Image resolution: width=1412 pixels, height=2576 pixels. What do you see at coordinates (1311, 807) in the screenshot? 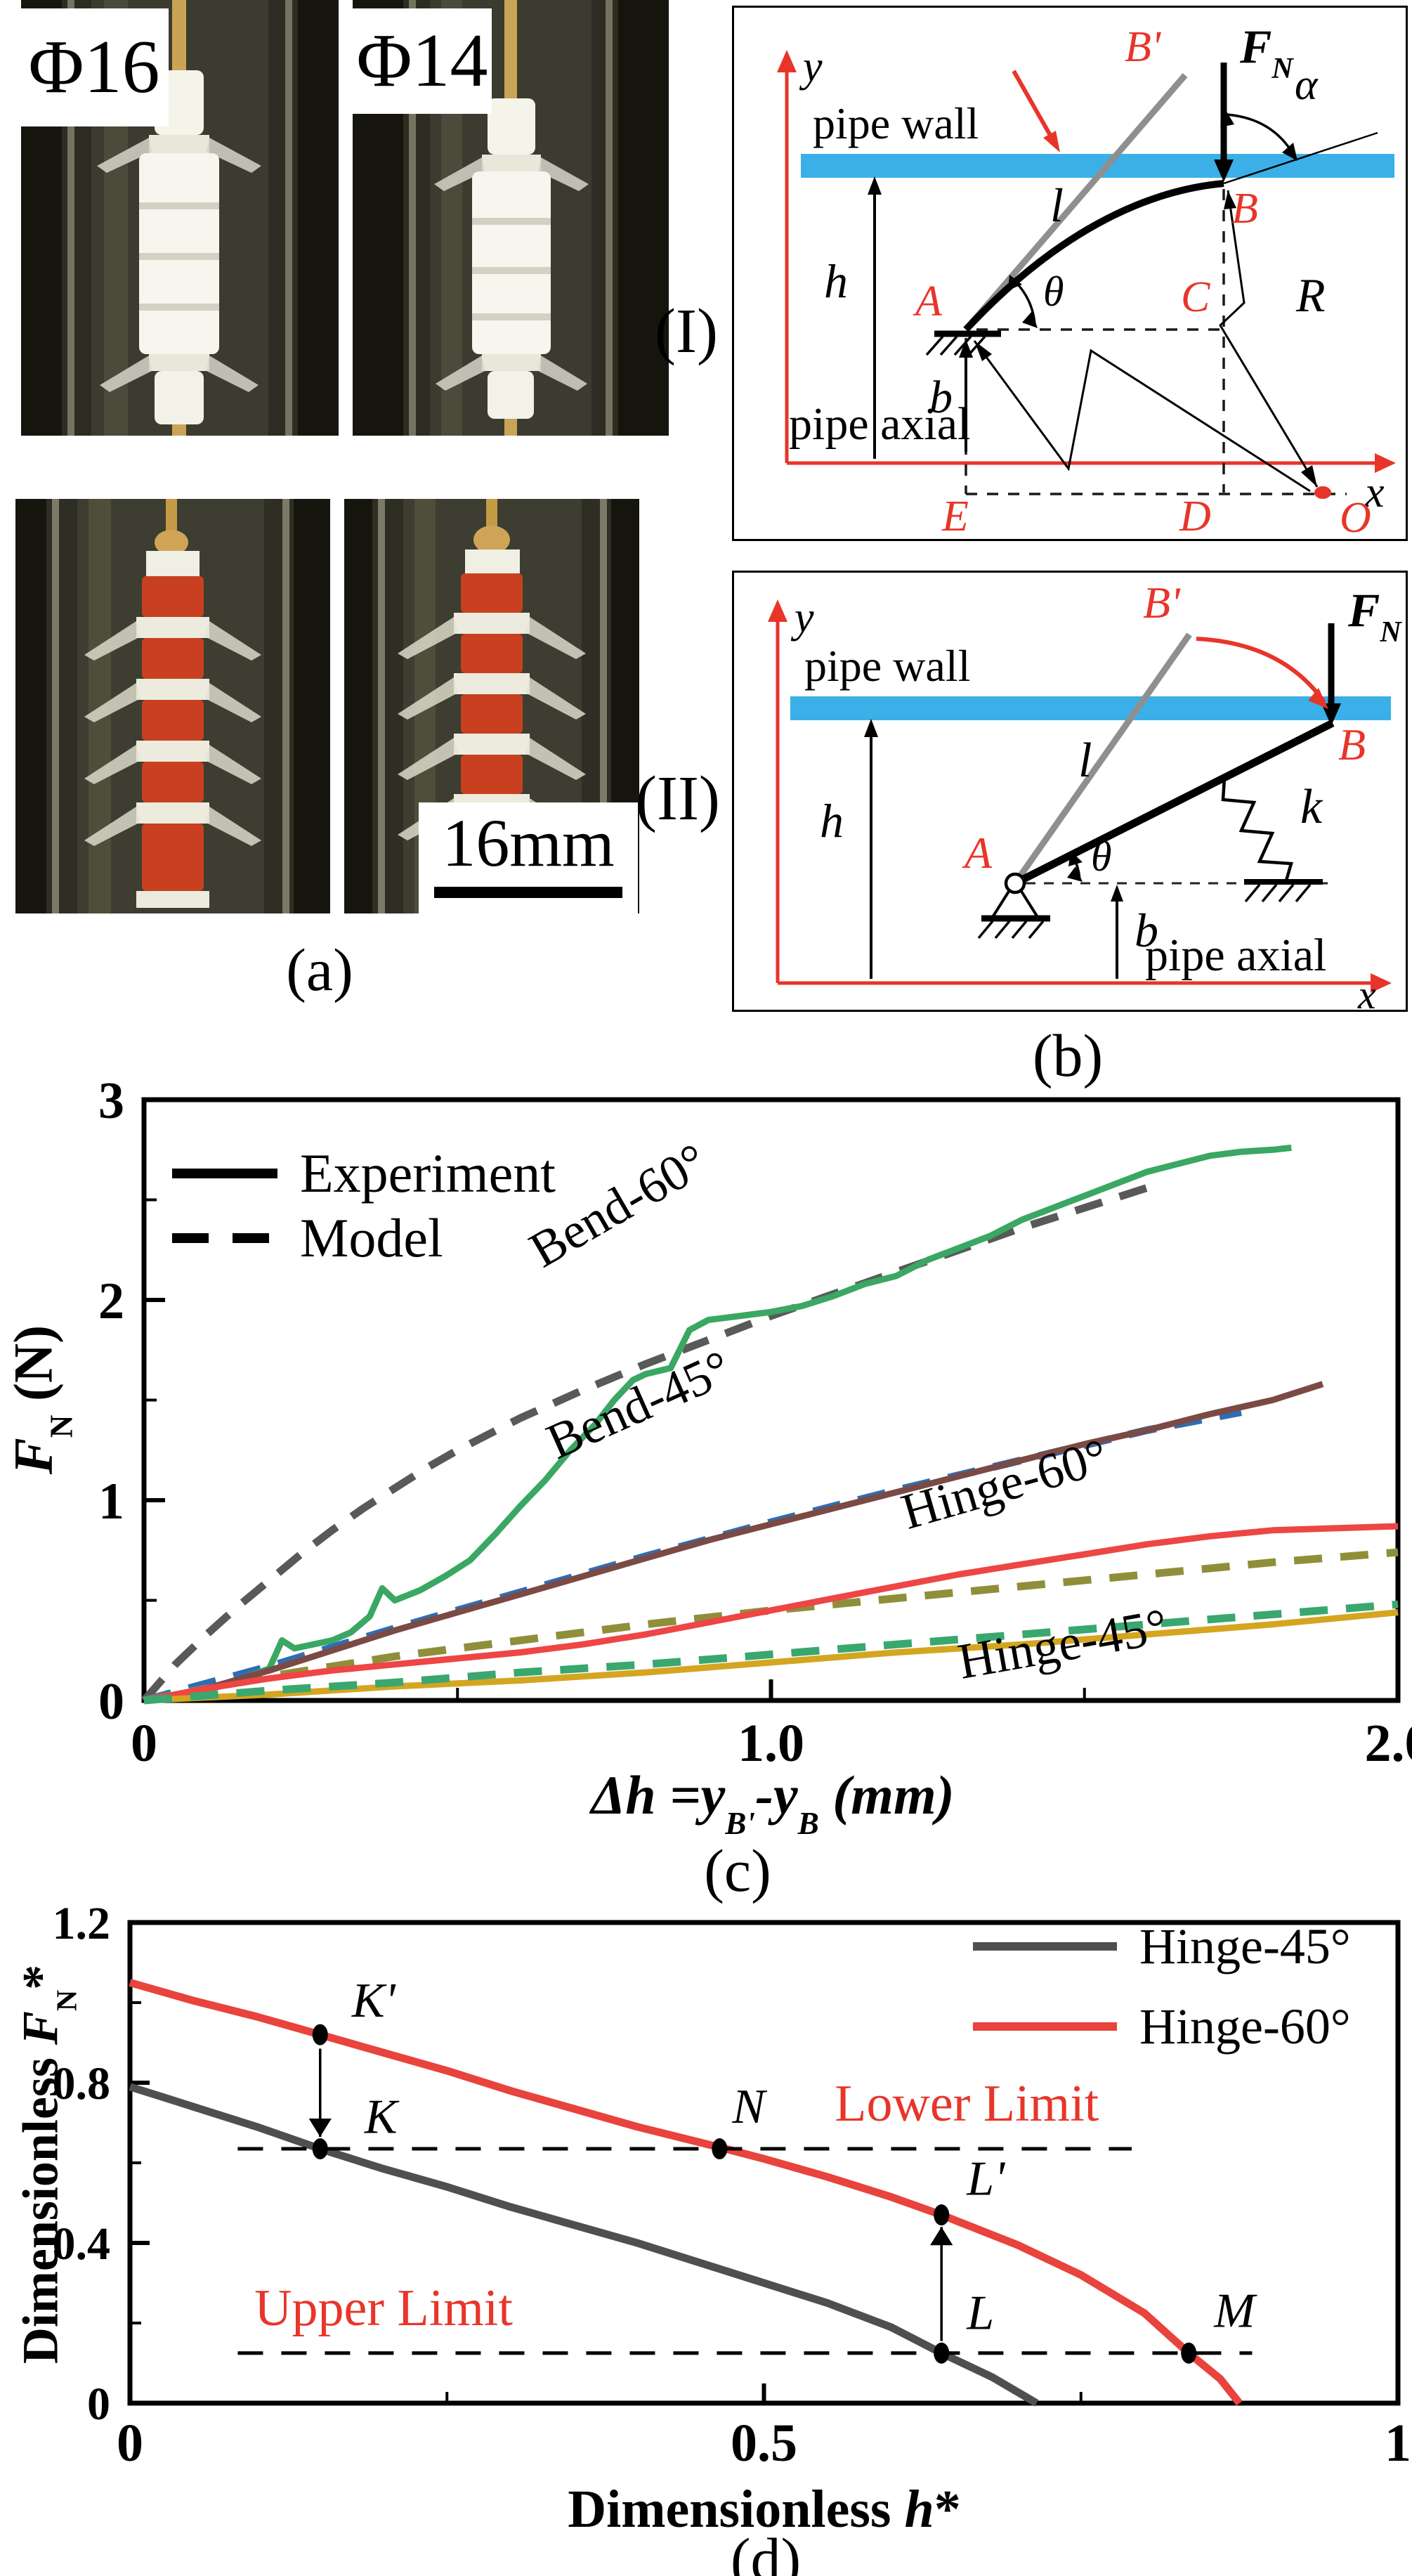
I see `k-label: k` at bounding box center [1311, 807].